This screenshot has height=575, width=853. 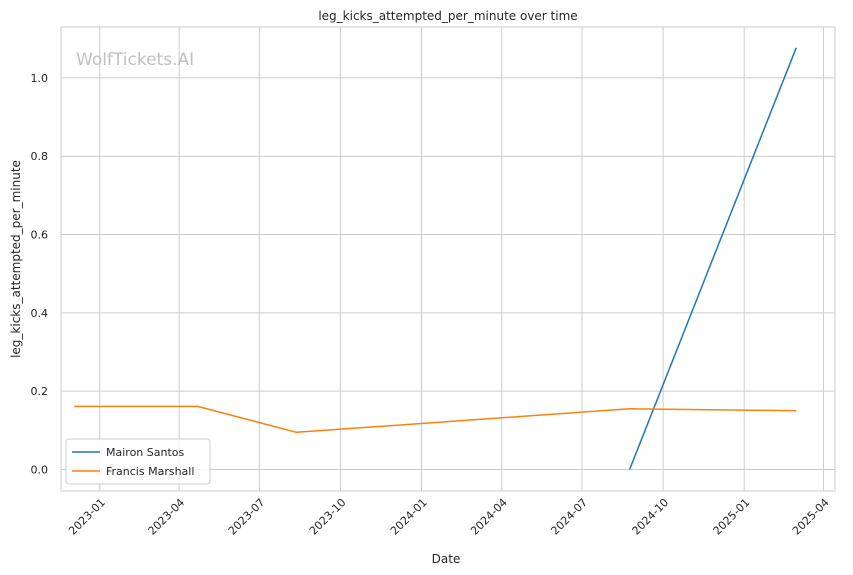 What do you see at coordinates (435, 419) in the screenshot?
I see `series-line-francis-marshall` at bounding box center [435, 419].